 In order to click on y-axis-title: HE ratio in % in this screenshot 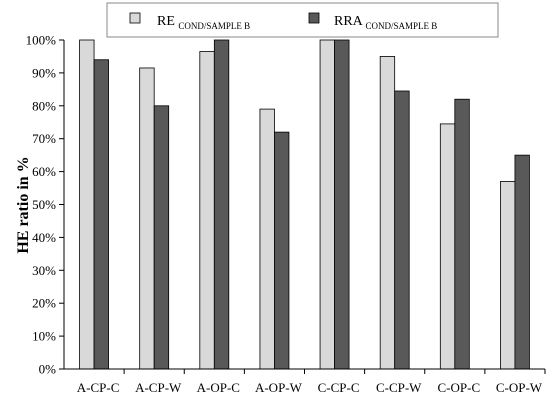, I will do `click(23, 204)`.